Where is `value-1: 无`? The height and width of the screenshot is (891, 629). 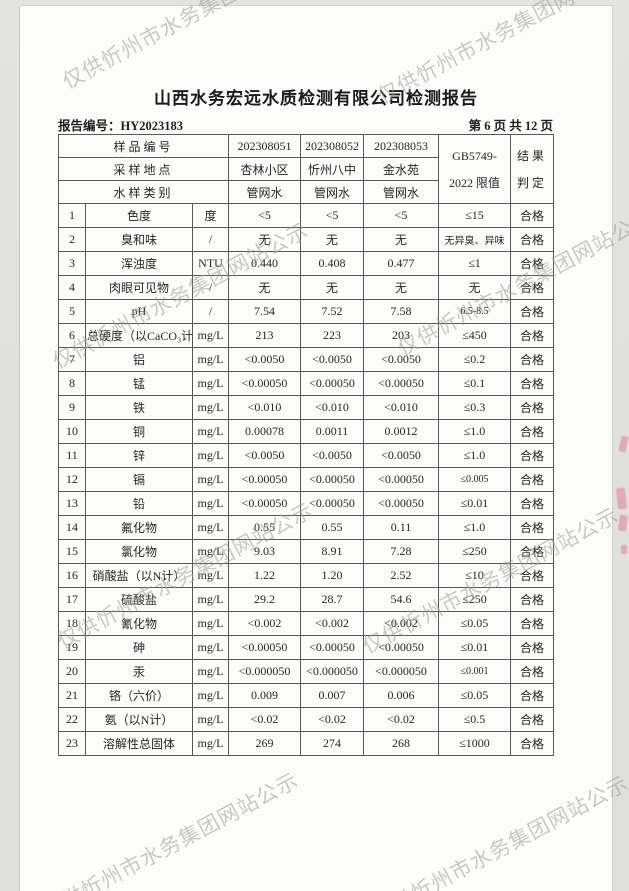
value-1: 无 is located at coordinates (265, 287).